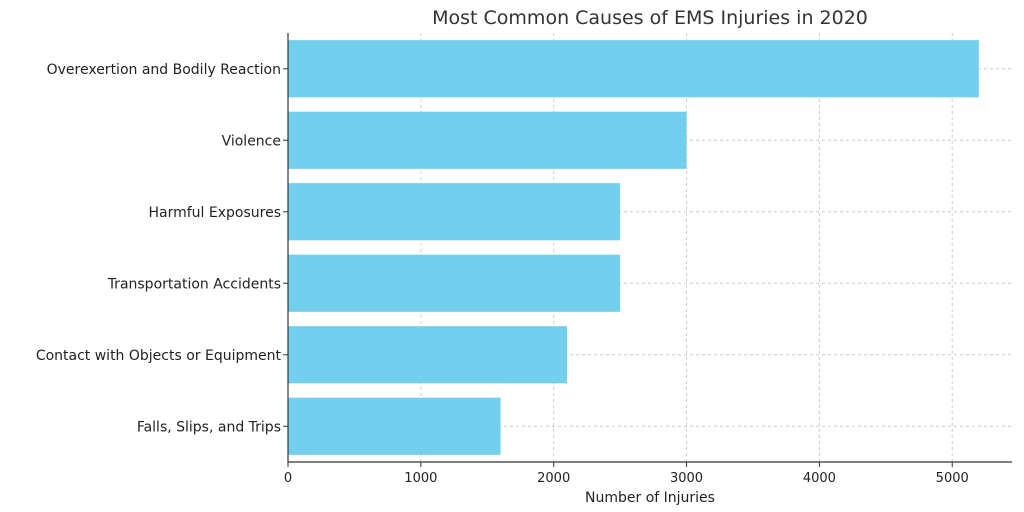 This screenshot has width=1024, height=512. What do you see at coordinates (209, 427) in the screenshot?
I see `category-label: Falls, Slips, and Trips` at bounding box center [209, 427].